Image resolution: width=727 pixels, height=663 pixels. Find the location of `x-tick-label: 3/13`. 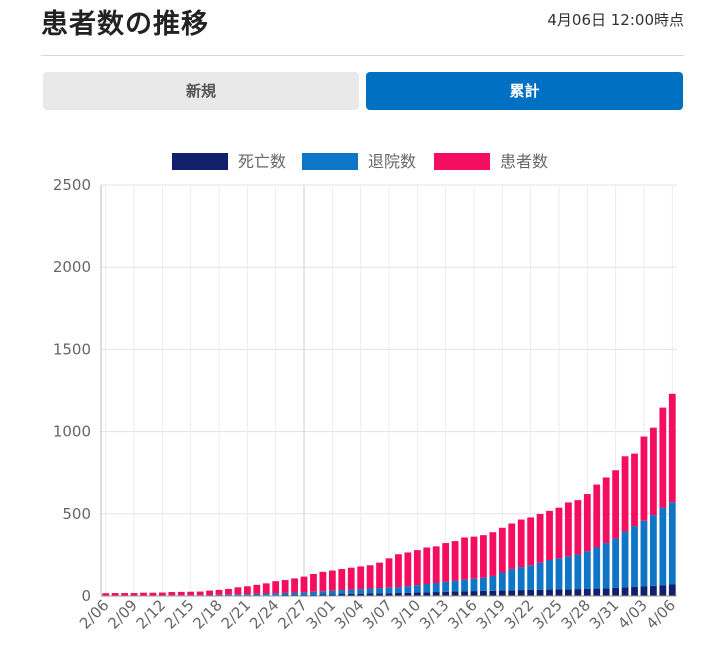

x-tick-label: 3/13 is located at coordinates (434, 614).